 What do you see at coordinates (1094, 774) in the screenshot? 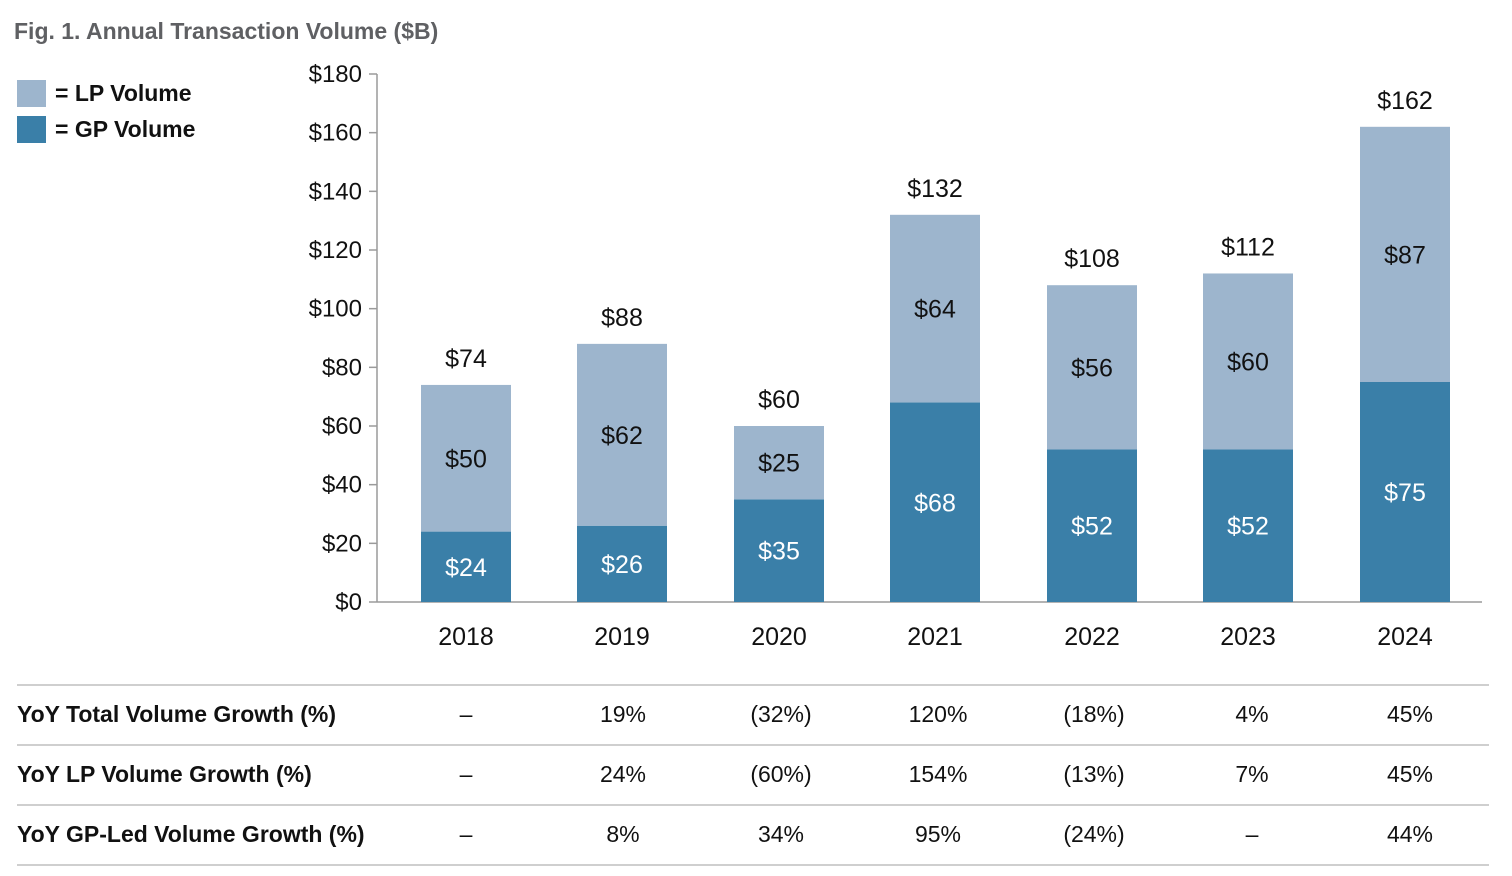
I see `table-cell: (13%)` at bounding box center [1094, 774].